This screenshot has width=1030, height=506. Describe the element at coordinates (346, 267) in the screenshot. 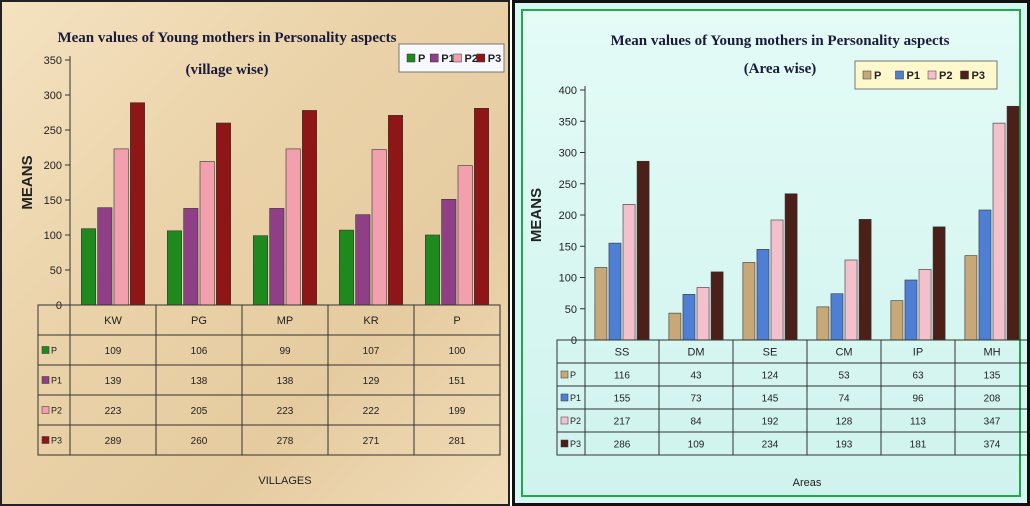

I see `bar-p-kr` at that location.